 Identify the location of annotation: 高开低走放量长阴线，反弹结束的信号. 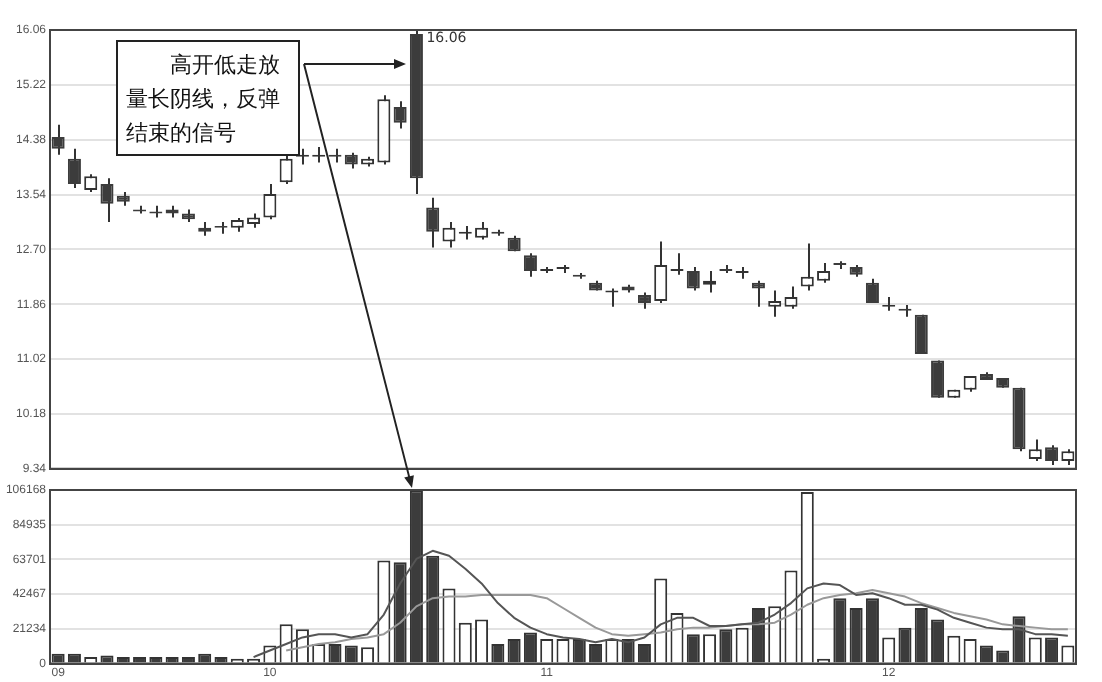
(208, 98).